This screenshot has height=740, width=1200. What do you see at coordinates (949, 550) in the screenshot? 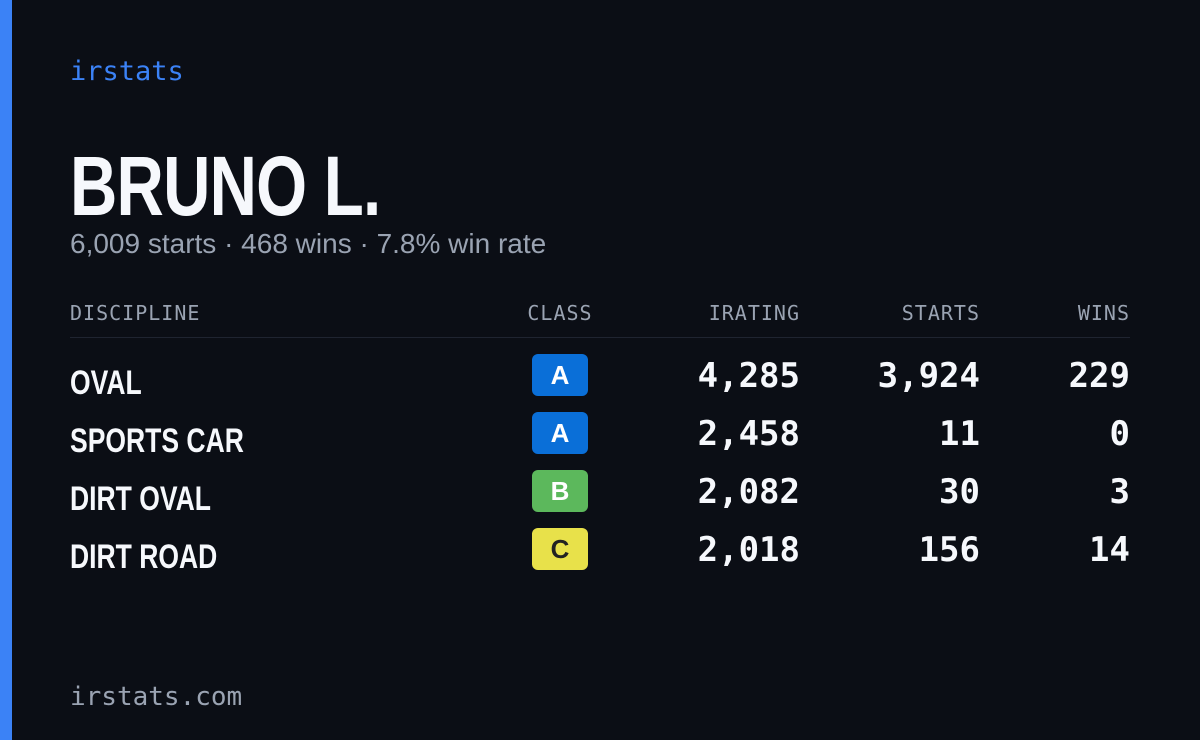
I see `stat-value: 156` at bounding box center [949, 550].